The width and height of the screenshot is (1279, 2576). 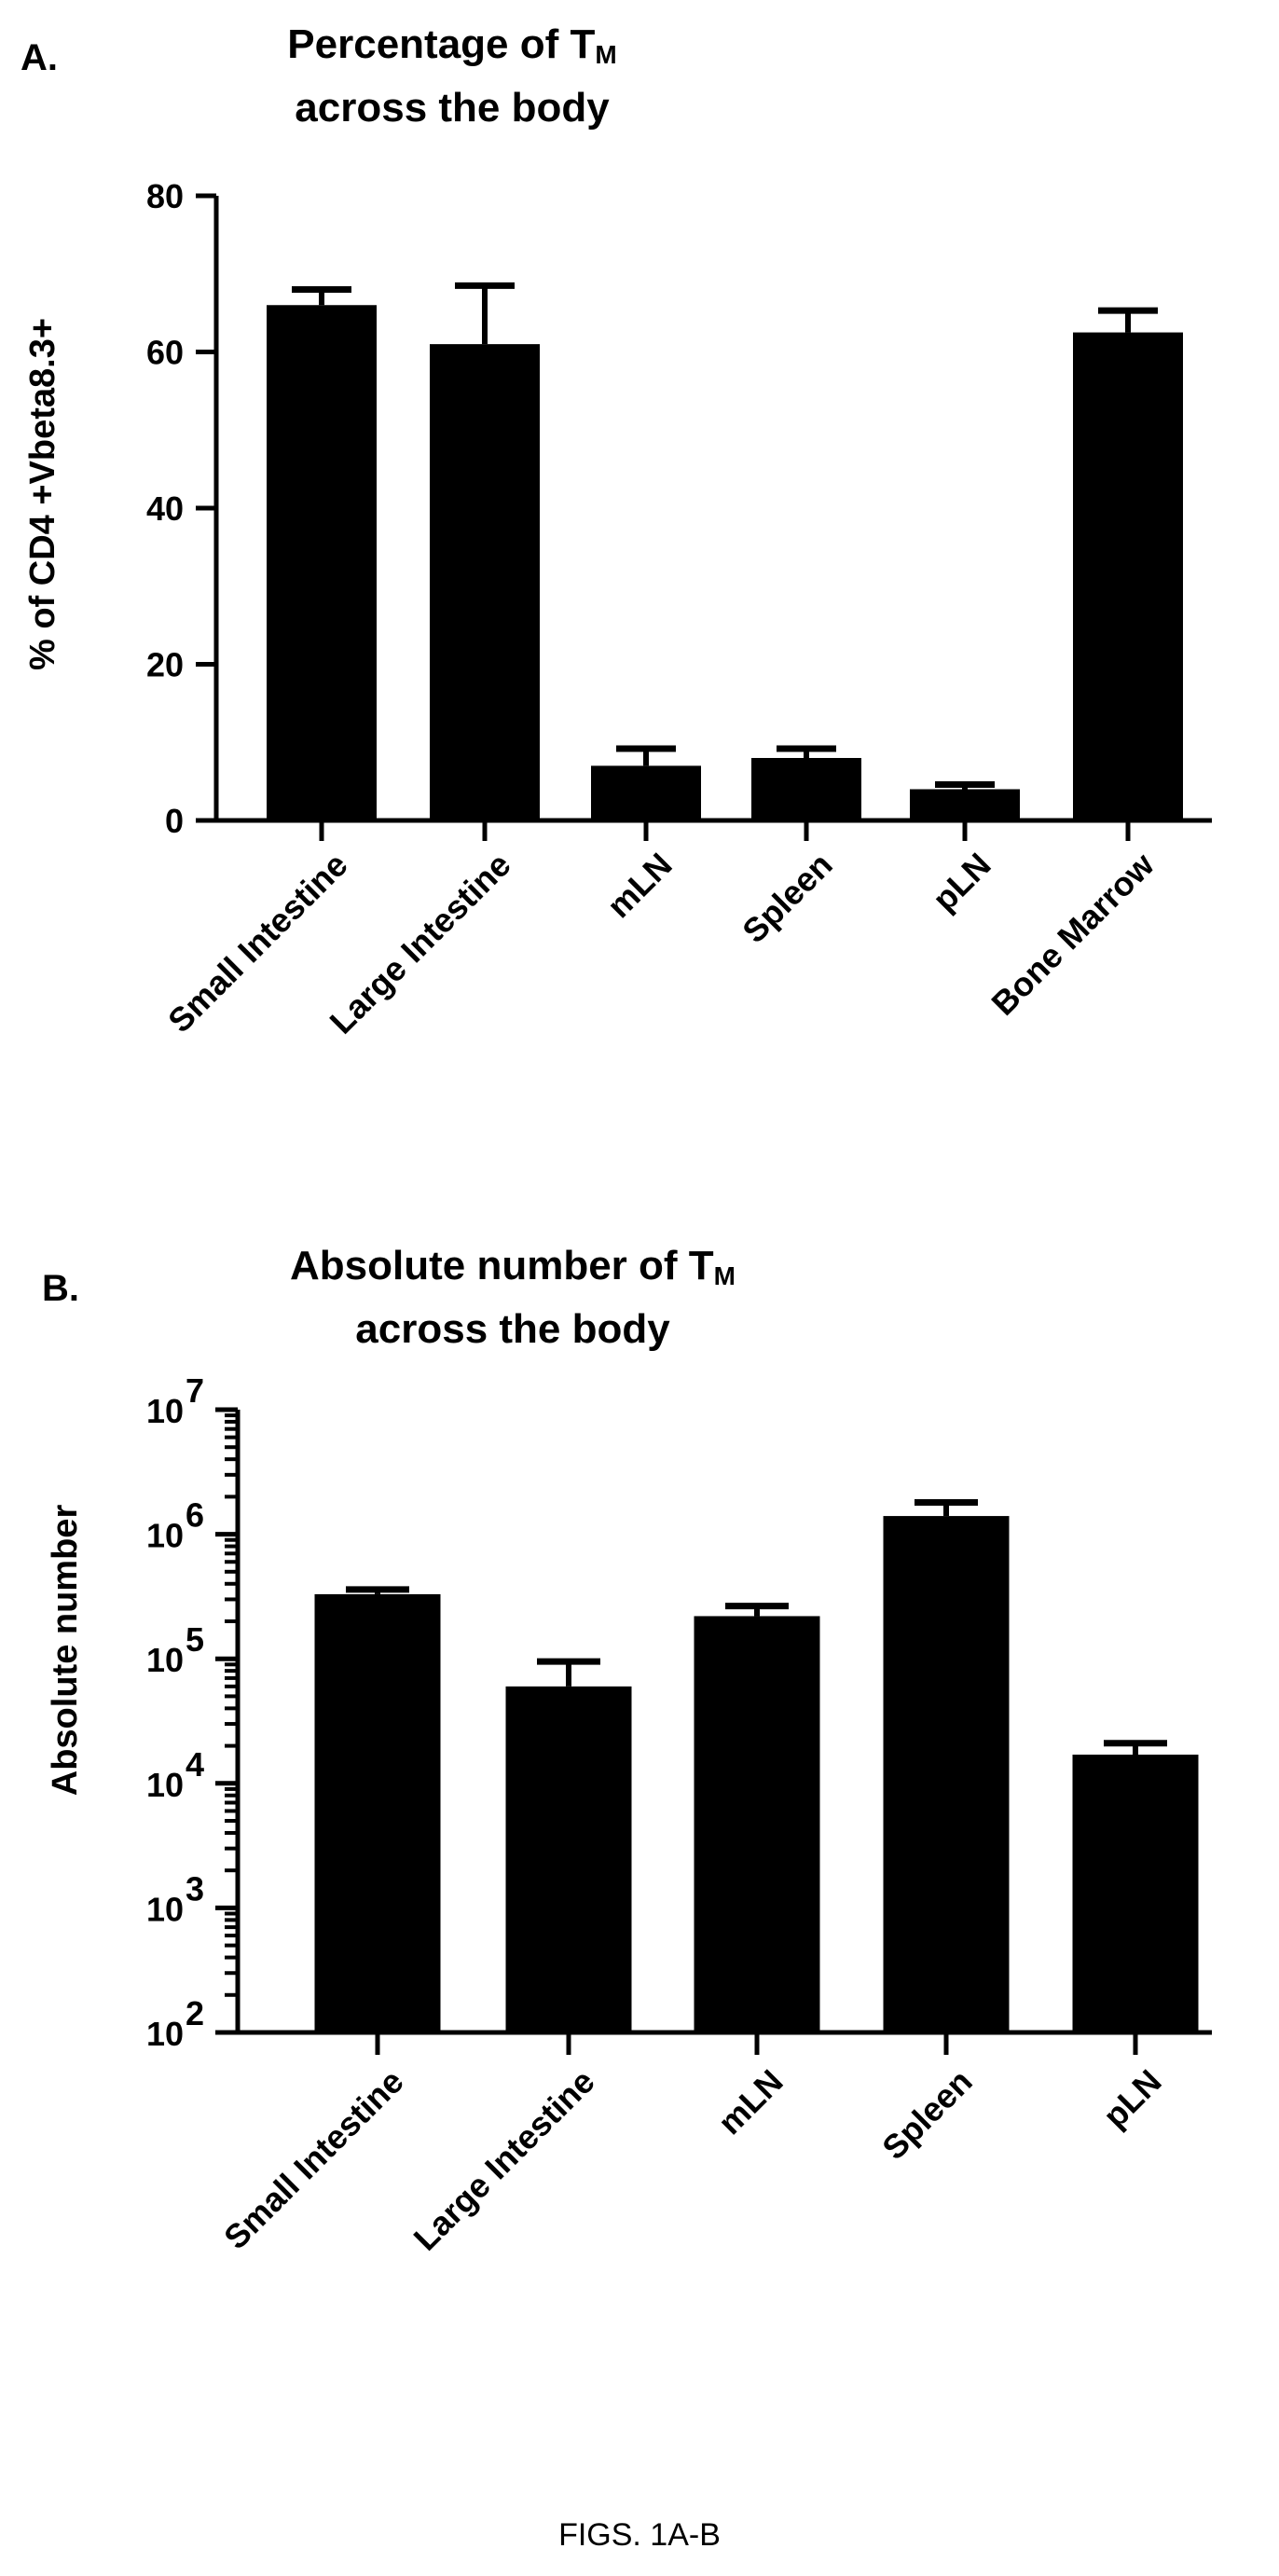 I want to click on panel-b-title-line1: Absolute number of TM, so click(x=513, y=1266).